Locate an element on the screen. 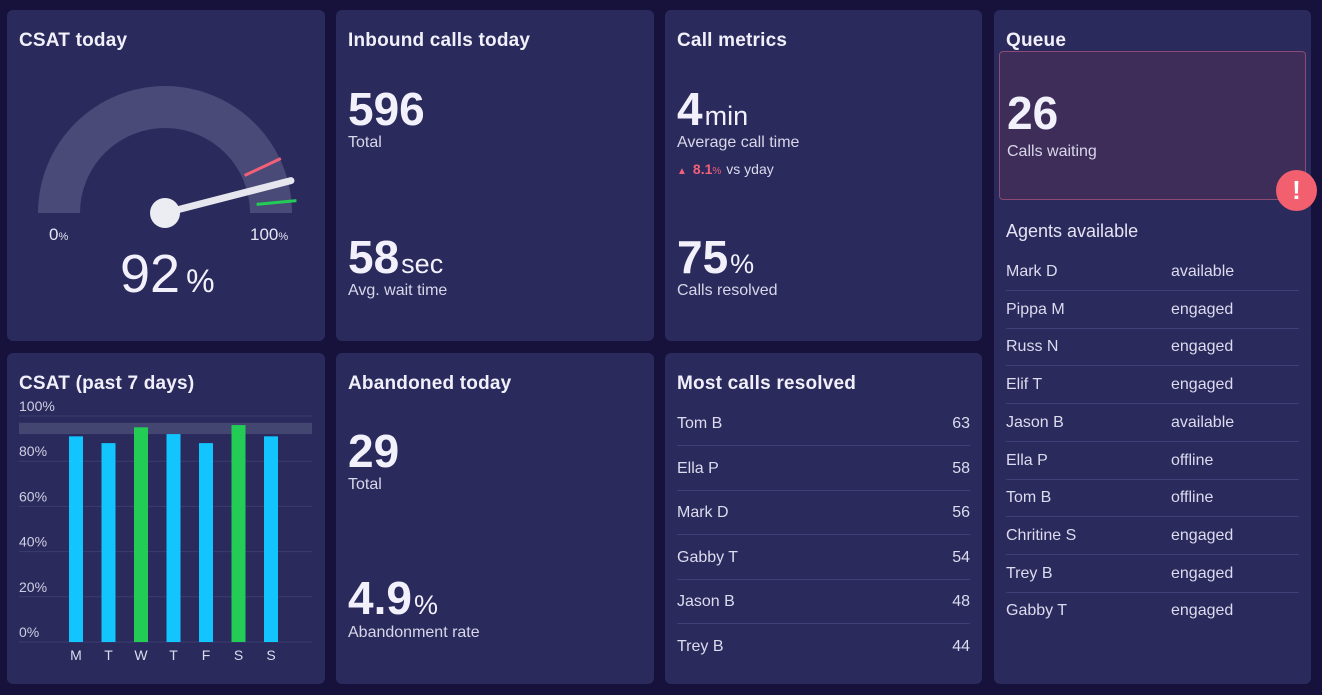 The width and height of the screenshot is (1322, 695). calls-waiting-card: 26 Calls waiting is located at coordinates (1152, 125).